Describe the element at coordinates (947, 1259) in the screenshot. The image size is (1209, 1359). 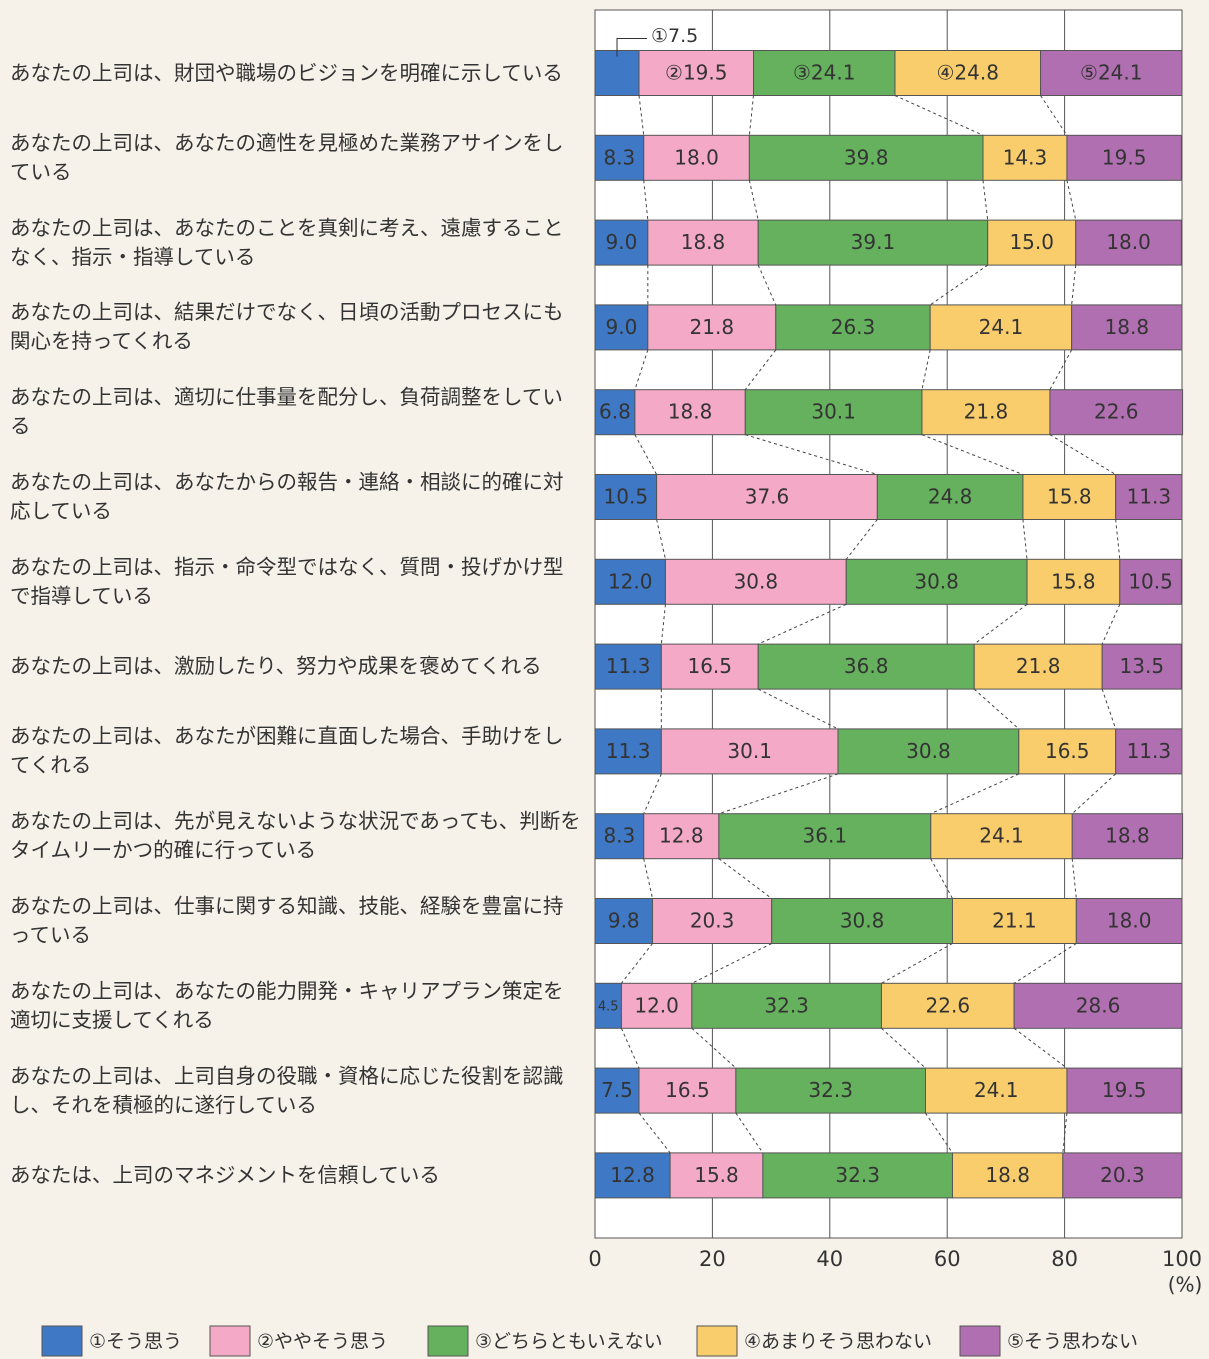
I see `x-tick-label: 60` at that location.